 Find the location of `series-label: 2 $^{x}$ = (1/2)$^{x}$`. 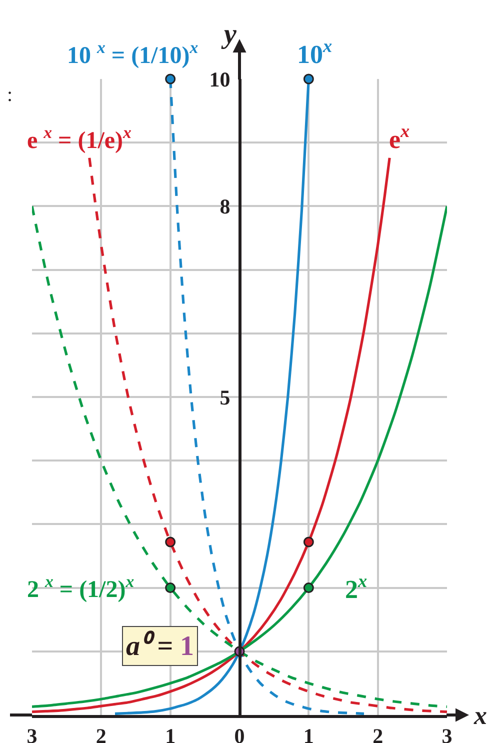

series-label: 2 $^{x}$ = (1/2)$^{x}$ is located at coordinates (80, 588).